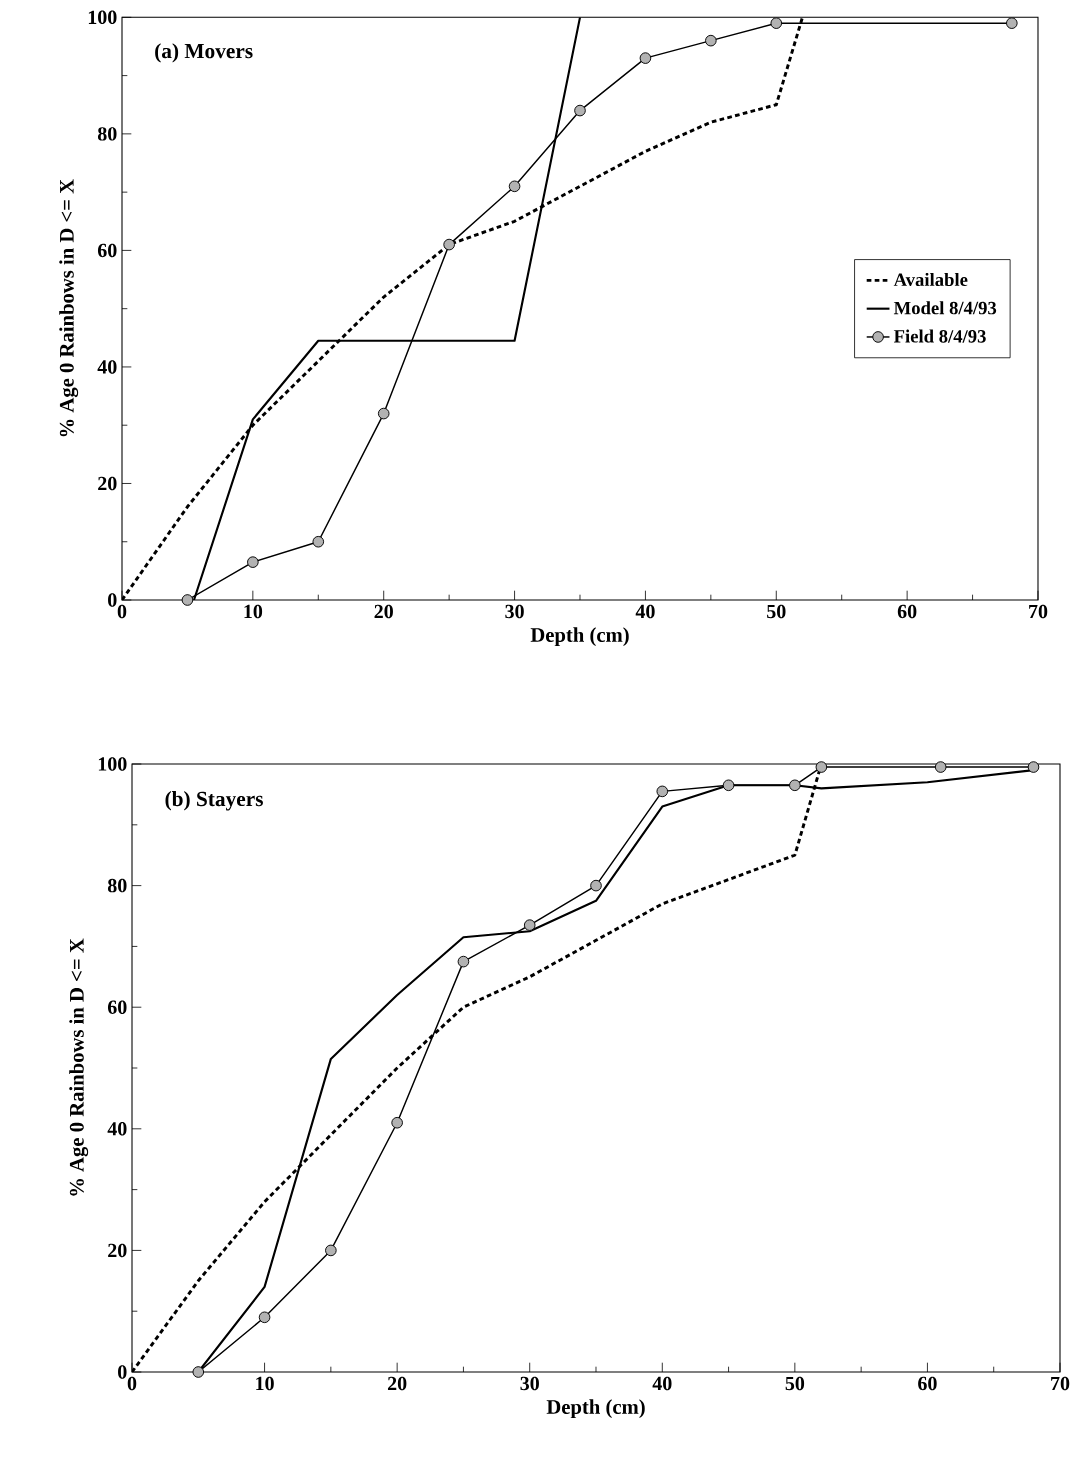  I want to click on text: (b) Stayers, so click(214, 801).